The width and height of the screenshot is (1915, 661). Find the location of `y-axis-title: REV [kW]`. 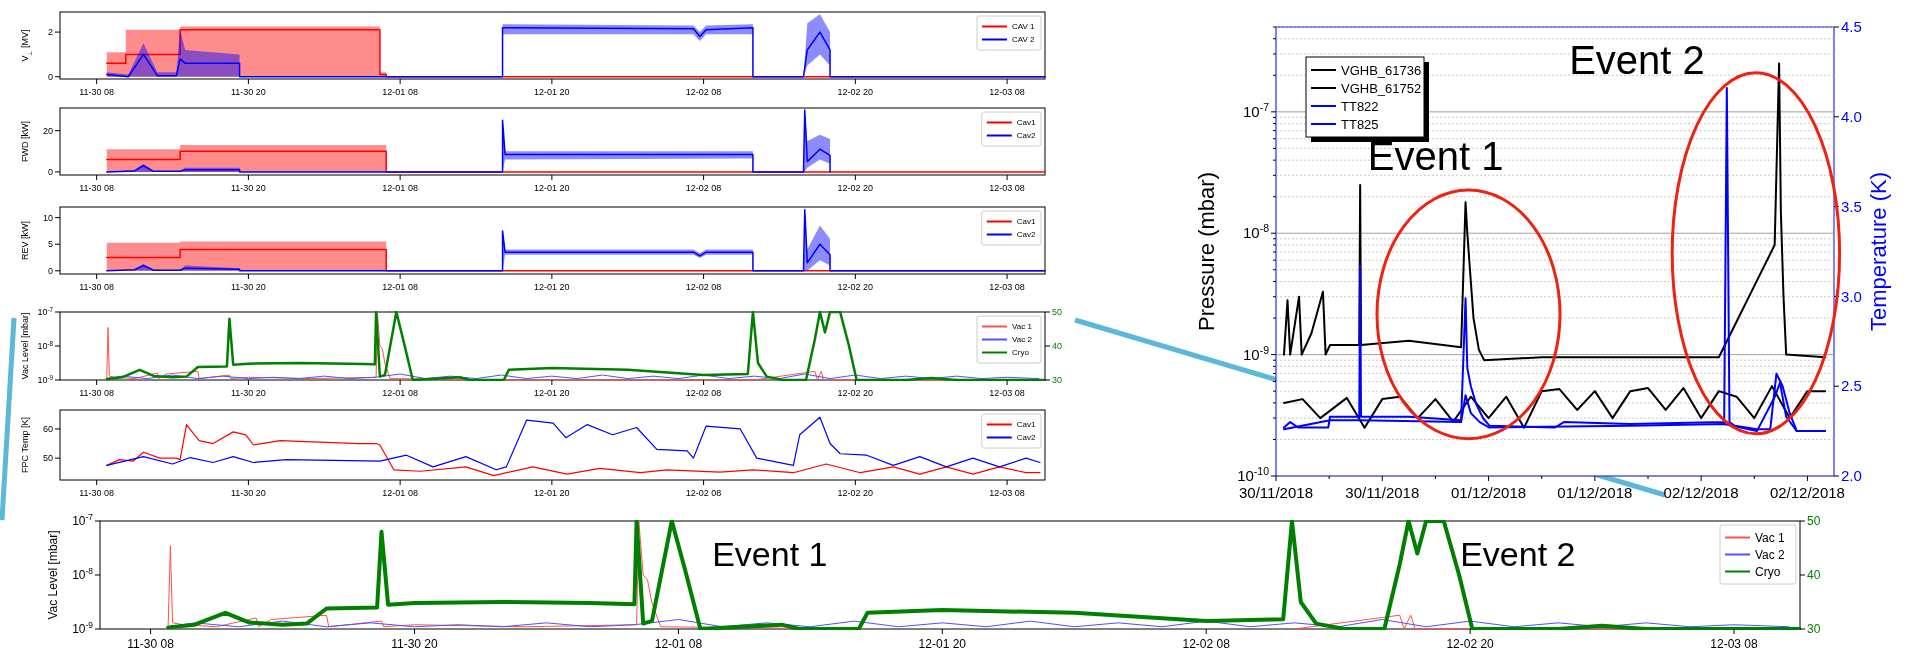

y-axis-title: REV [kW] is located at coordinates (24, 240).